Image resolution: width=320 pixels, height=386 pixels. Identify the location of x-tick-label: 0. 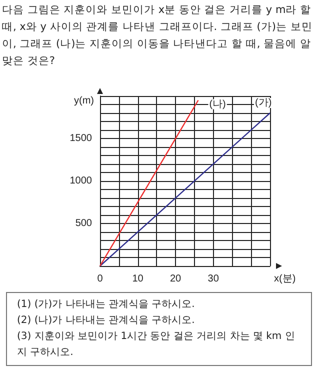
(100, 279).